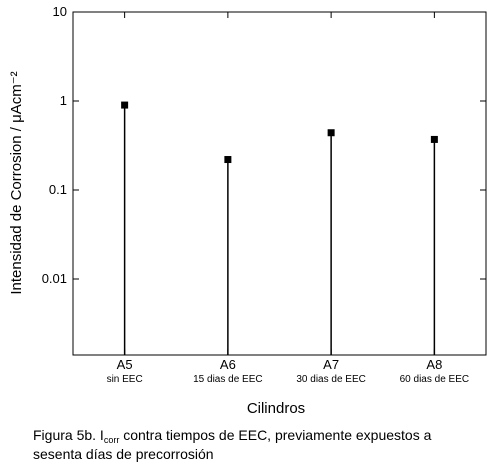 This screenshot has width=496, height=471. I want to click on x-axis-label: Cilindros, so click(276, 408).